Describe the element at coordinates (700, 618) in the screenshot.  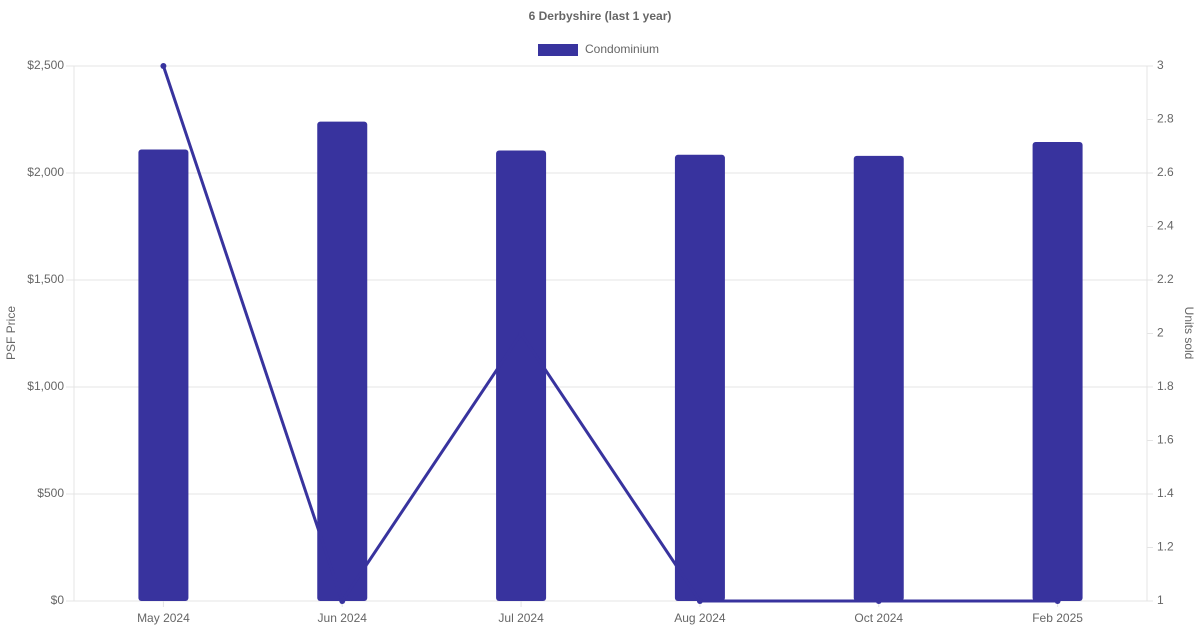
I see `x-tick-label: Aug 2024` at that location.